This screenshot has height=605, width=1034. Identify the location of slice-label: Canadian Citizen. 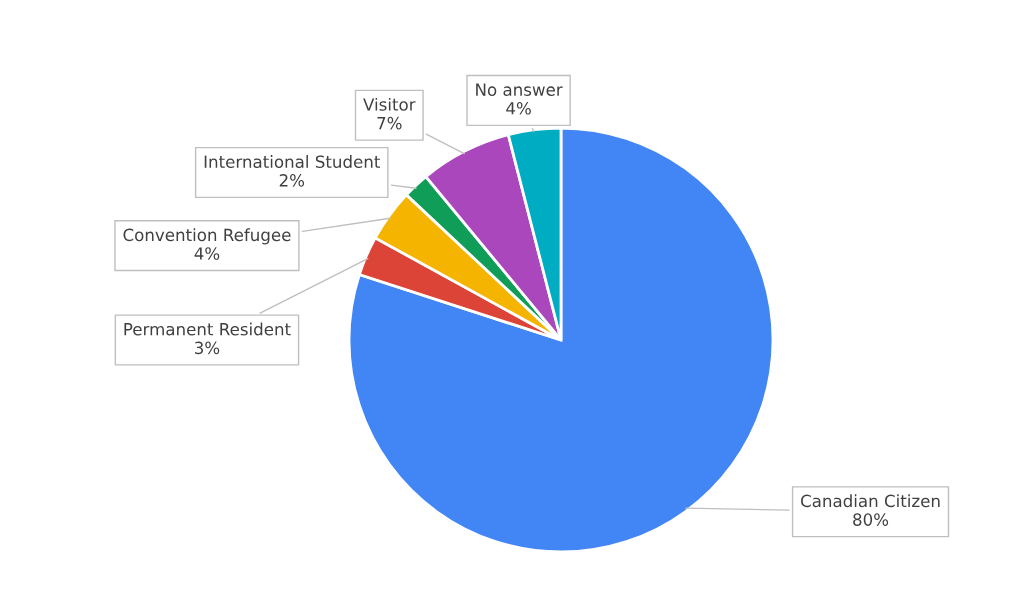
(870, 501).